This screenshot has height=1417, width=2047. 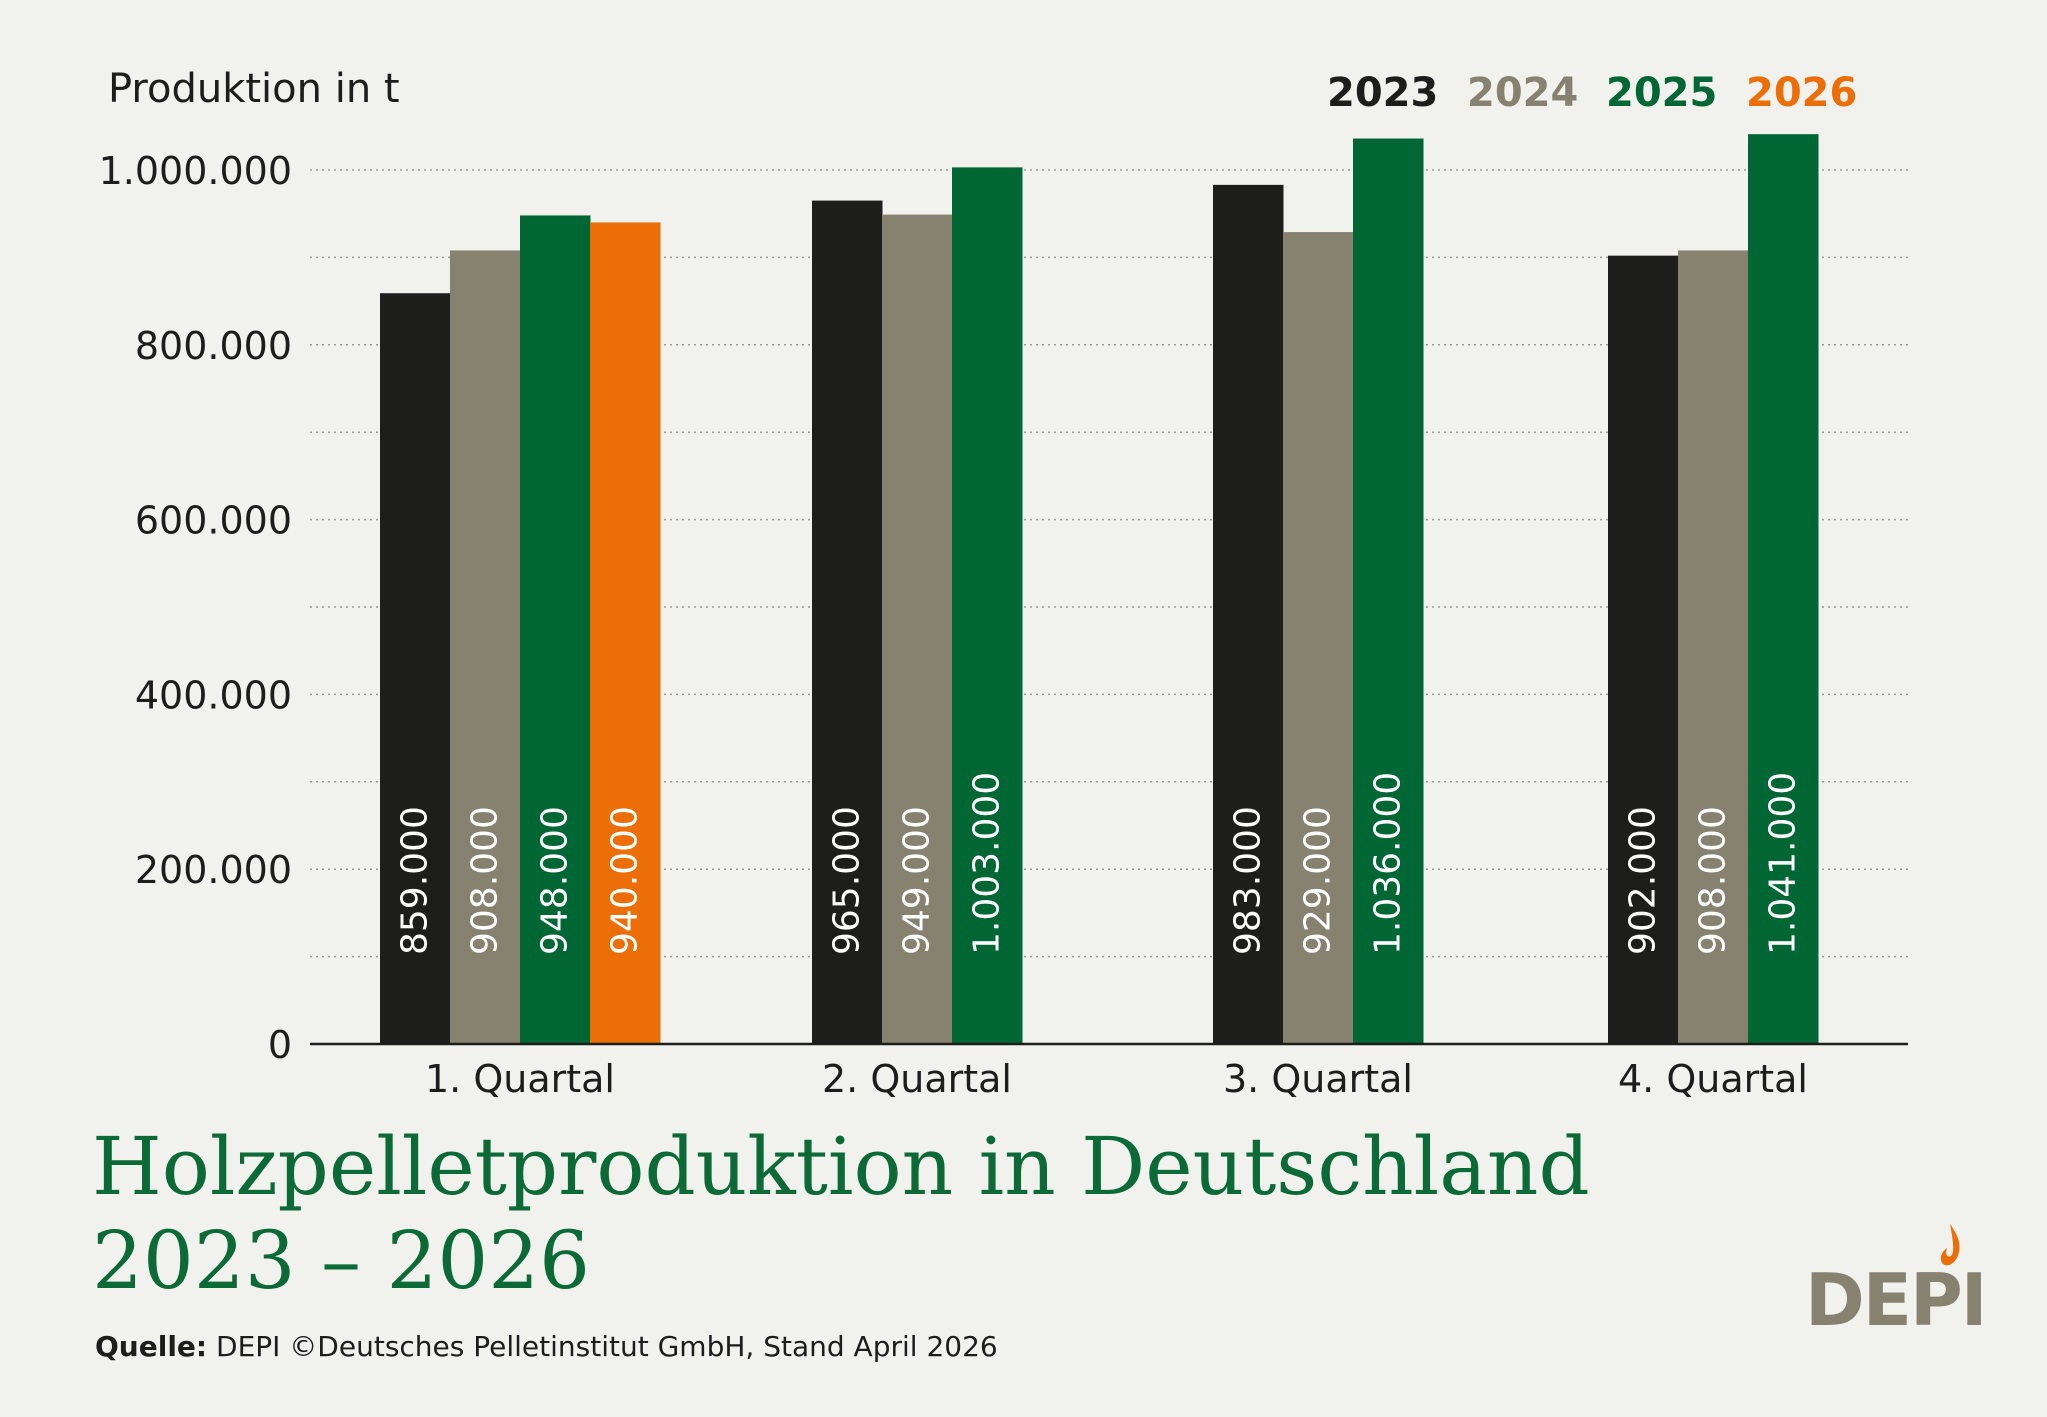 What do you see at coordinates (841, 1166) in the screenshot?
I see `chart-title-line1: Holzpelletproduktion in Deutschland` at bounding box center [841, 1166].